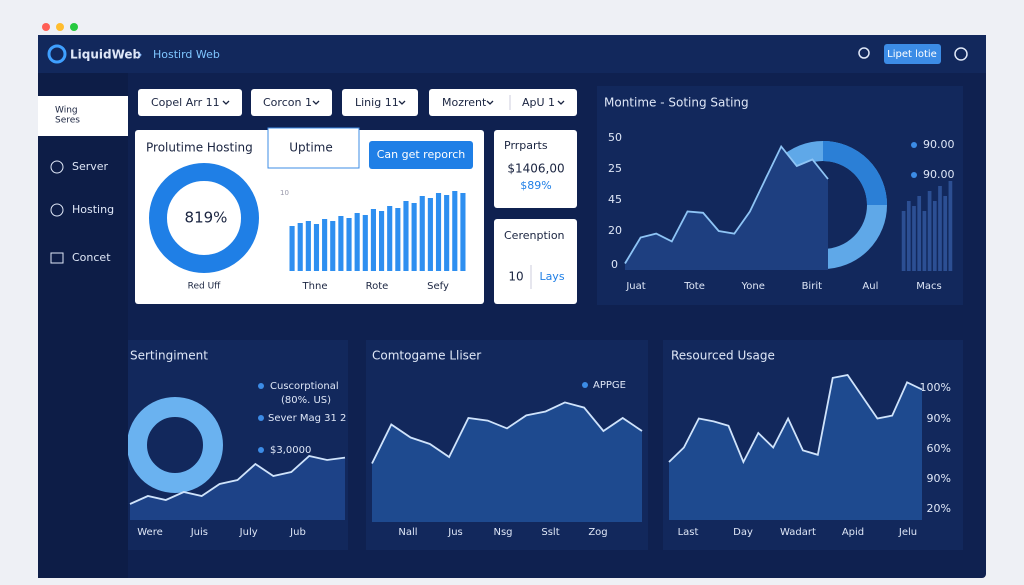 The height and width of the screenshot is (585, 1024). Describe the element at coordinates (426, 356) in the screenshot. I see `panel-title: Comtogame Lliser` at that location.